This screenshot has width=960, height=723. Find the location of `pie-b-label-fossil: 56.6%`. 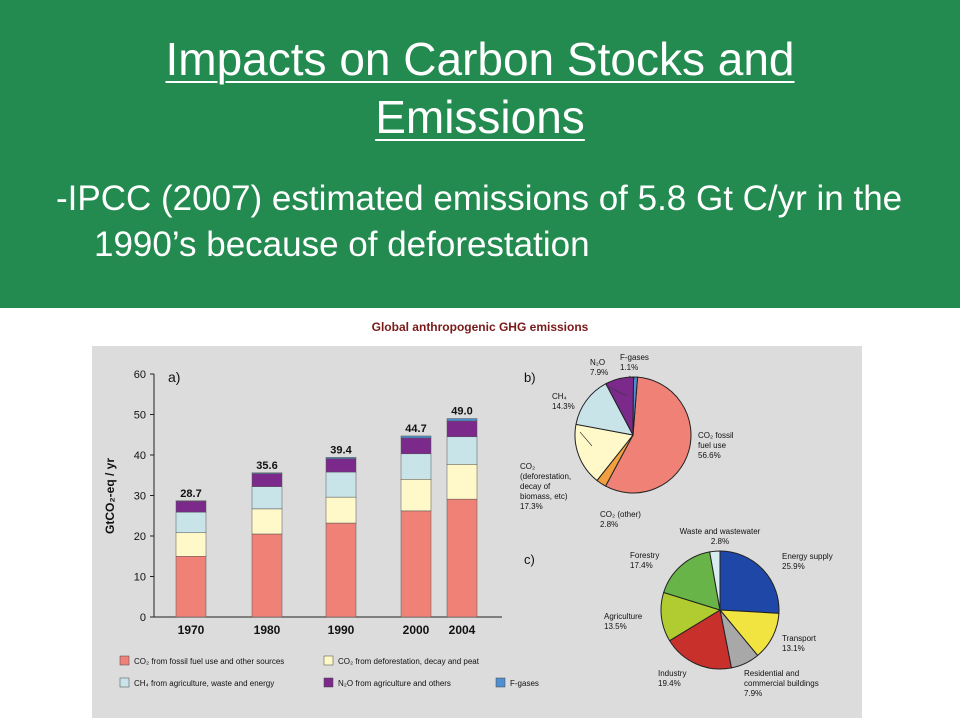

pie-b-label-fossil: 56.6% is located at coordinates (709, 455).